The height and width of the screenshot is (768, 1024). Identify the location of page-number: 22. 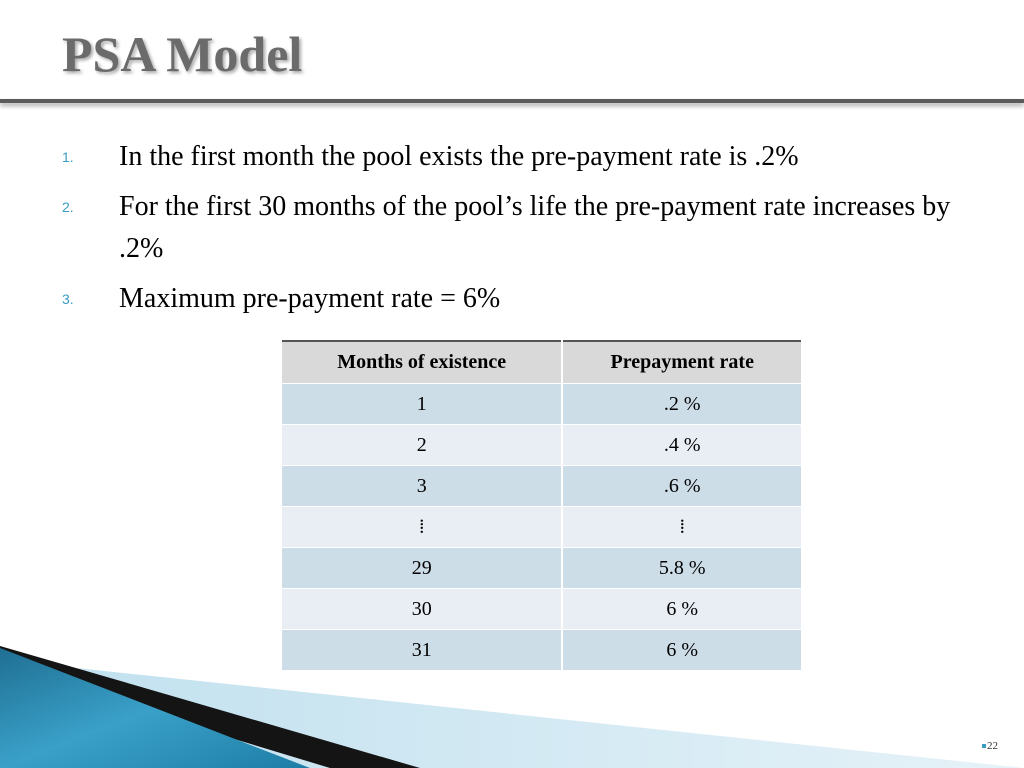
(990, 746).